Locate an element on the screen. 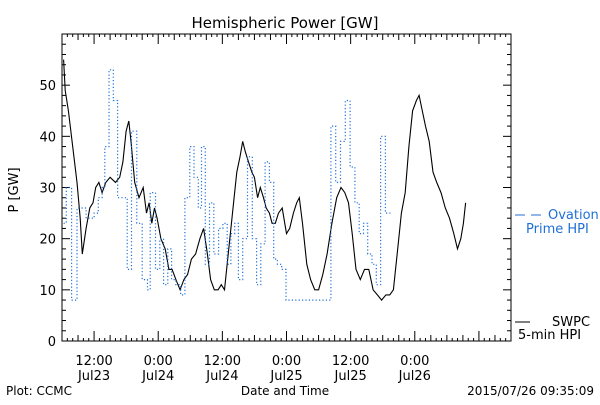 This screenshot has height=405, width=600. legend-swpc-label: SWPC is located at coordinates (571, 322).